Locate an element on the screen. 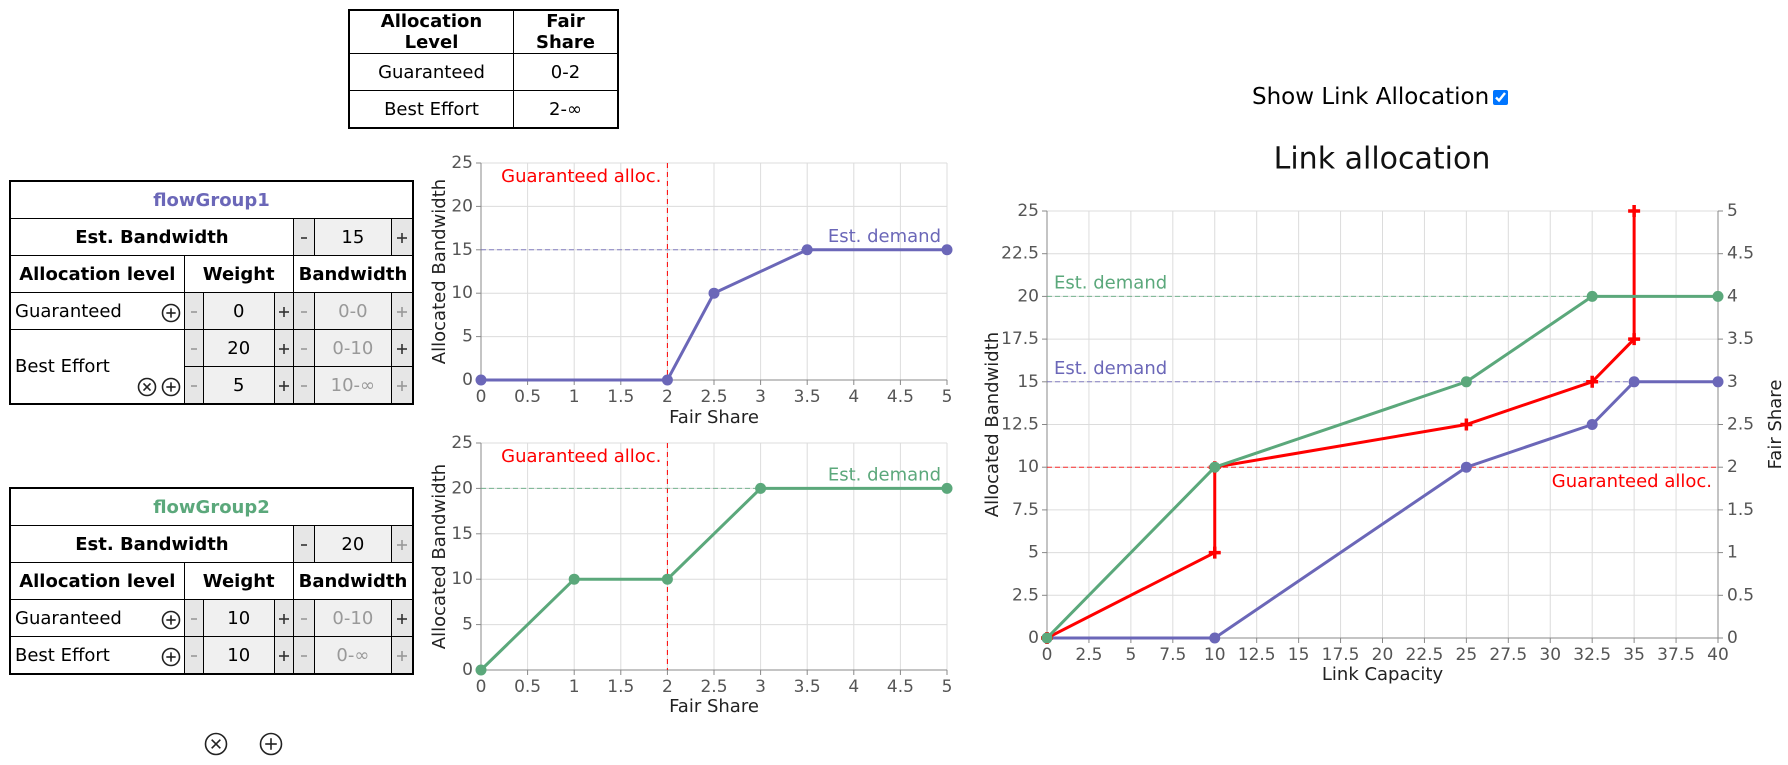 This screenshot has width=1788, height=765. est-bandwidth-label: Est. Bandwidth is located at coordinates (151, 237).